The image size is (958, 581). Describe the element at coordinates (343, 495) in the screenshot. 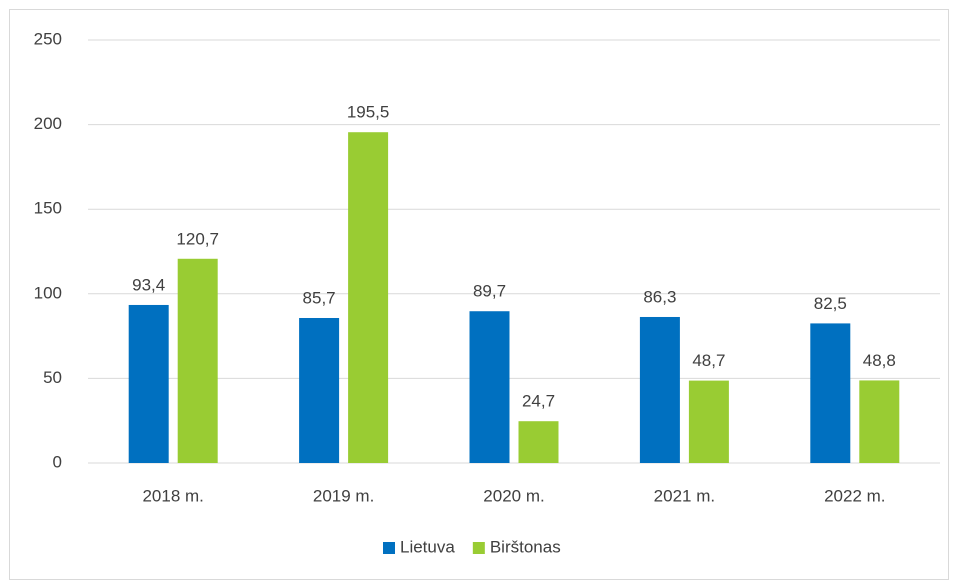

I see `x-tick-label: 2019 m.` at that location.